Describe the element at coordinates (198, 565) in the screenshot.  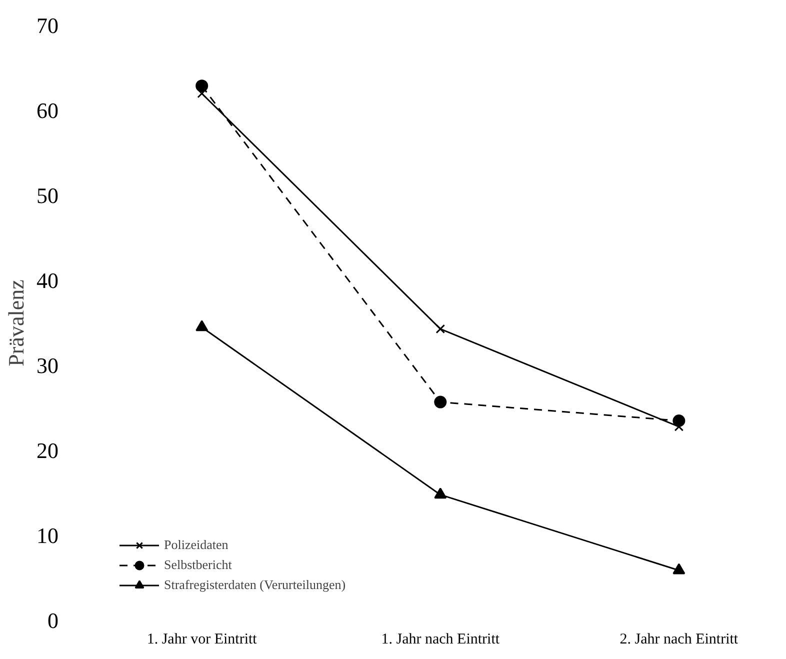
I see `legend-label: Selbstbericht` at that location.